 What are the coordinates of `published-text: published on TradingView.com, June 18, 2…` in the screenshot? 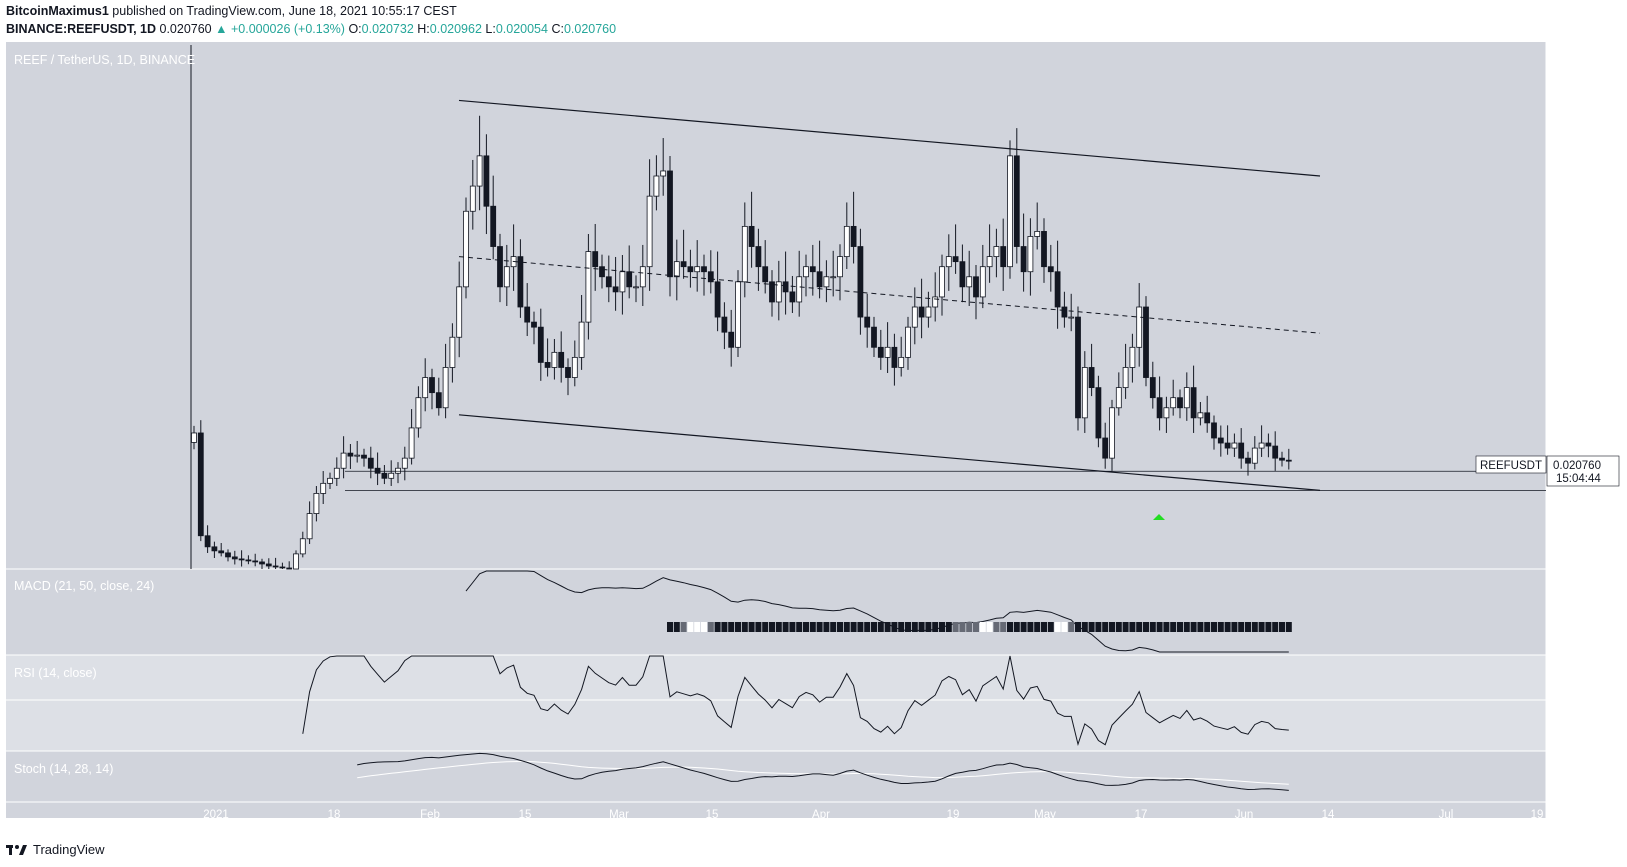 It's located at (284, 11).